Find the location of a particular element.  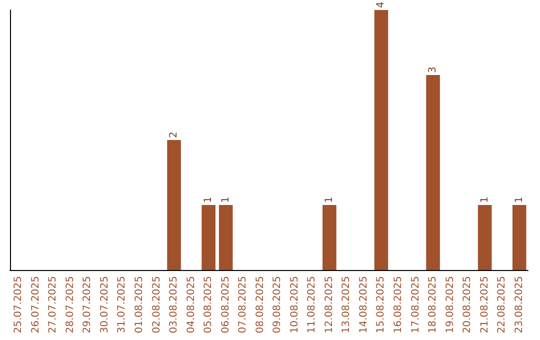

x-tick-label: 31.07.2025 is located at coordinates (122, 305).